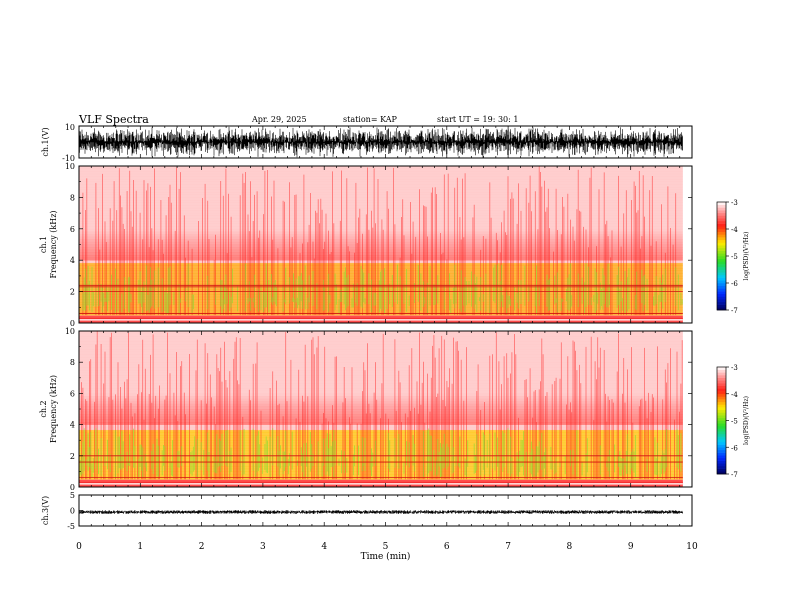 The width and height of the screenshot is (792, 612). I want to click on colorbar-label: log(PSD)(V²/Hz), so click(746, 256).